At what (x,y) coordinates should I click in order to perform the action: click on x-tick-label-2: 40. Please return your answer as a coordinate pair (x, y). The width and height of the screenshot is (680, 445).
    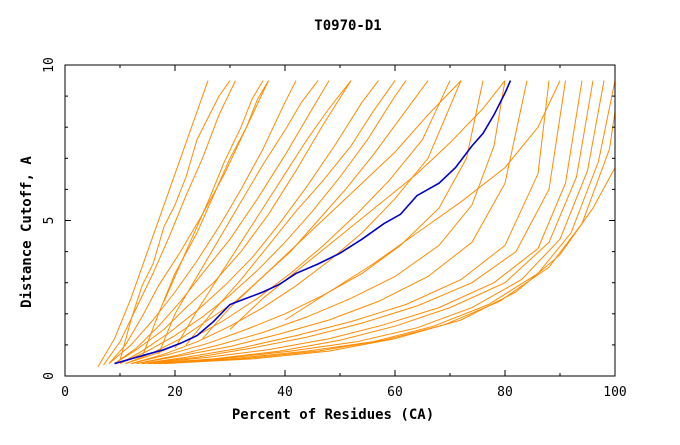
    Looking at the image, I should click on (285, 392).